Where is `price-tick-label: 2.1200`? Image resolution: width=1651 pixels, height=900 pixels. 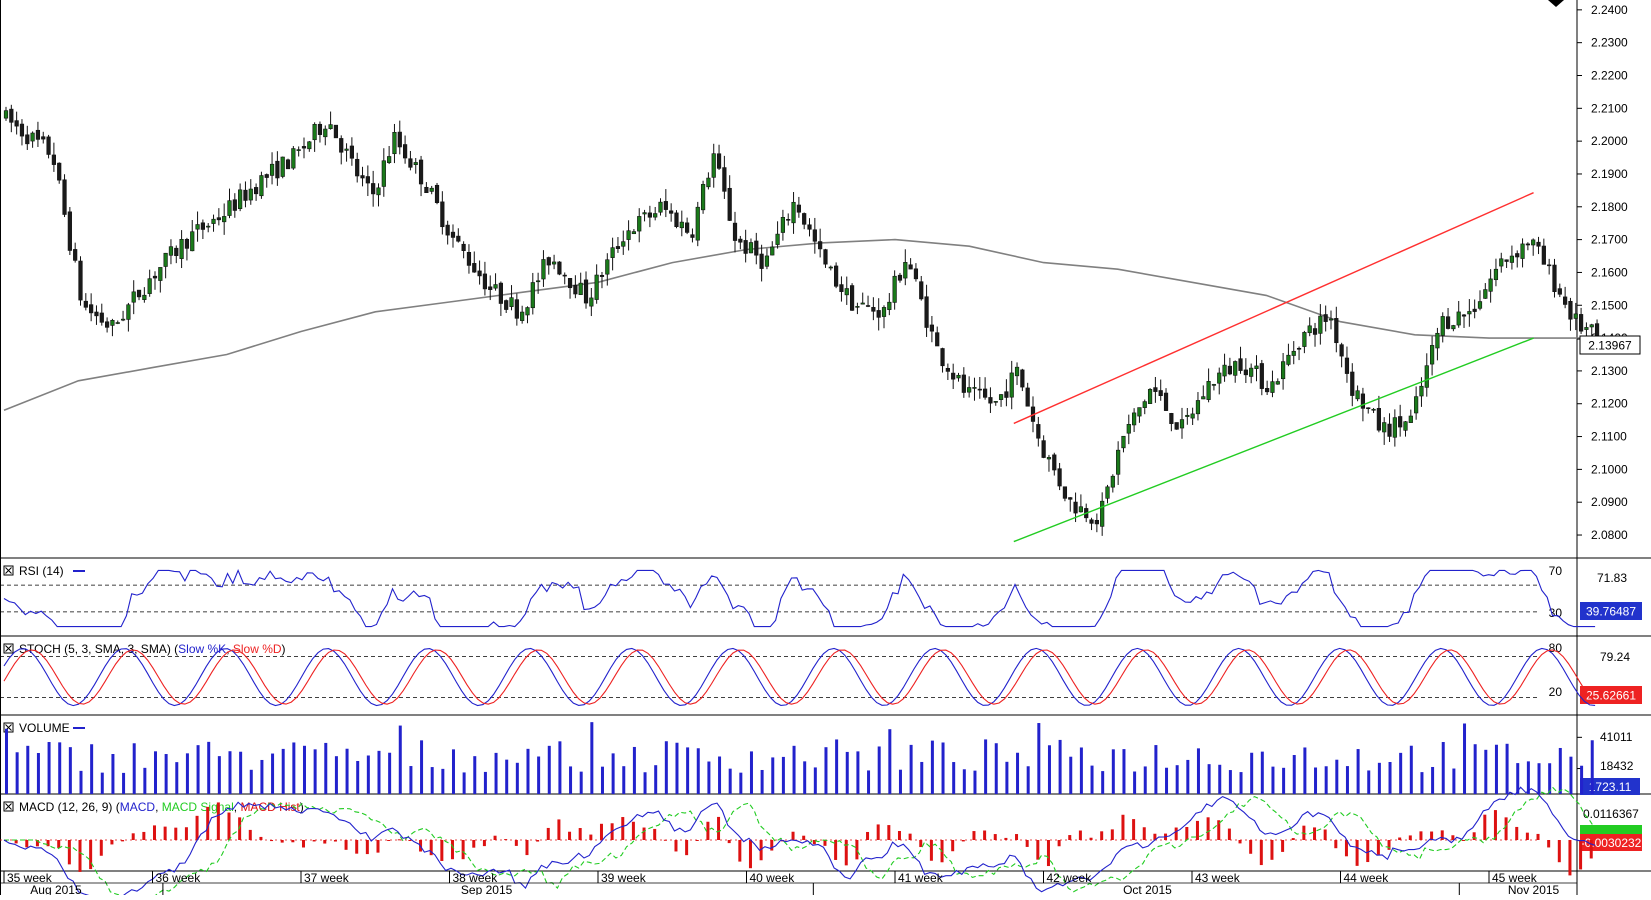 price-tick-label: 2.1200 is located at coordinates (1609, 404).